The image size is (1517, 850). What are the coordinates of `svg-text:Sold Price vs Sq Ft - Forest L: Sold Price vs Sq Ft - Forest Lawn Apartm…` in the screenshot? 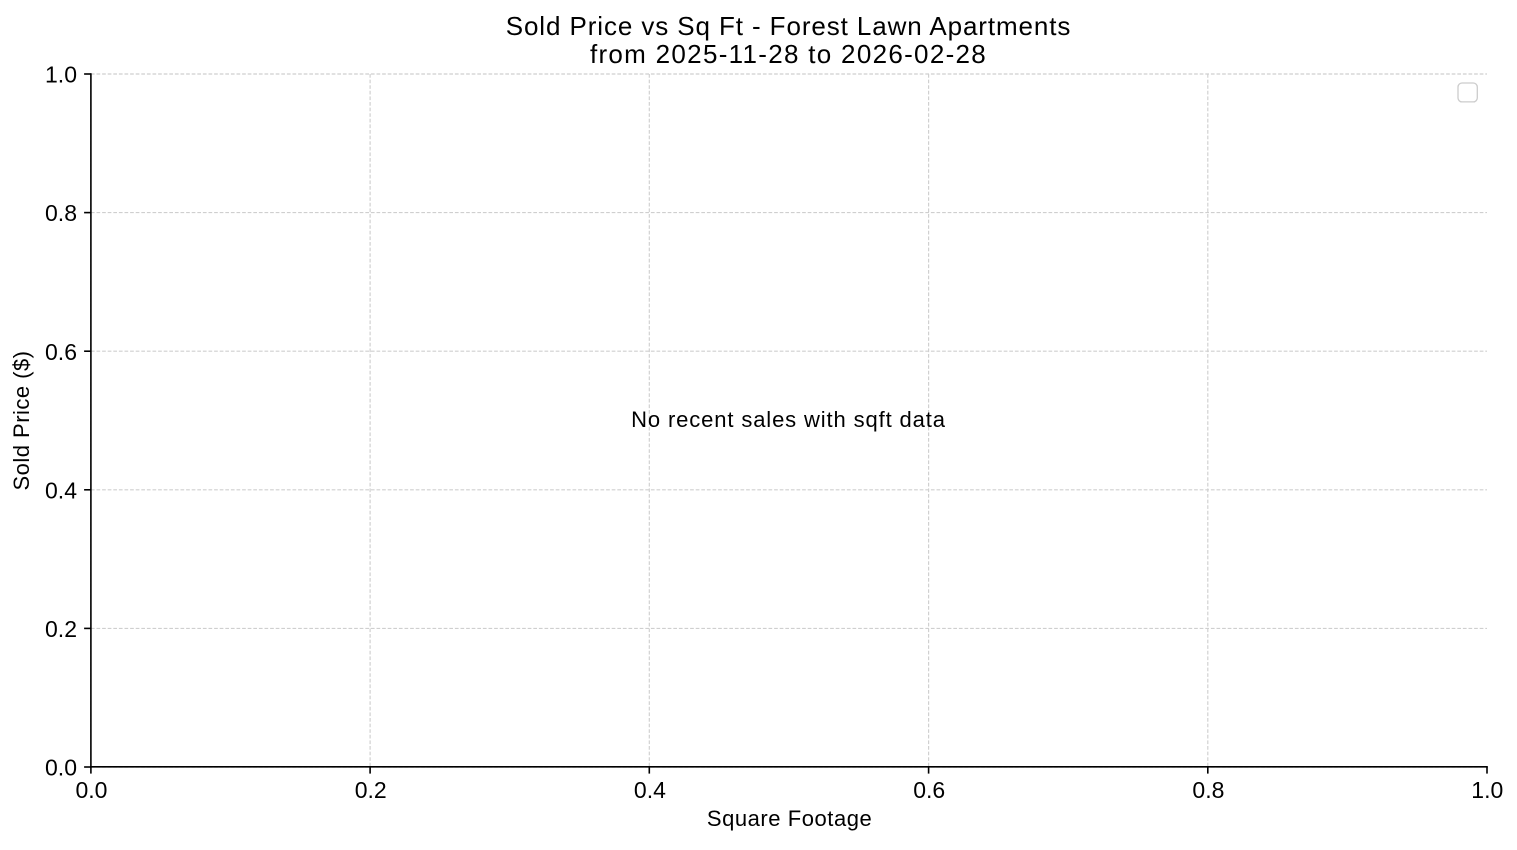 It's located at (789, 26).